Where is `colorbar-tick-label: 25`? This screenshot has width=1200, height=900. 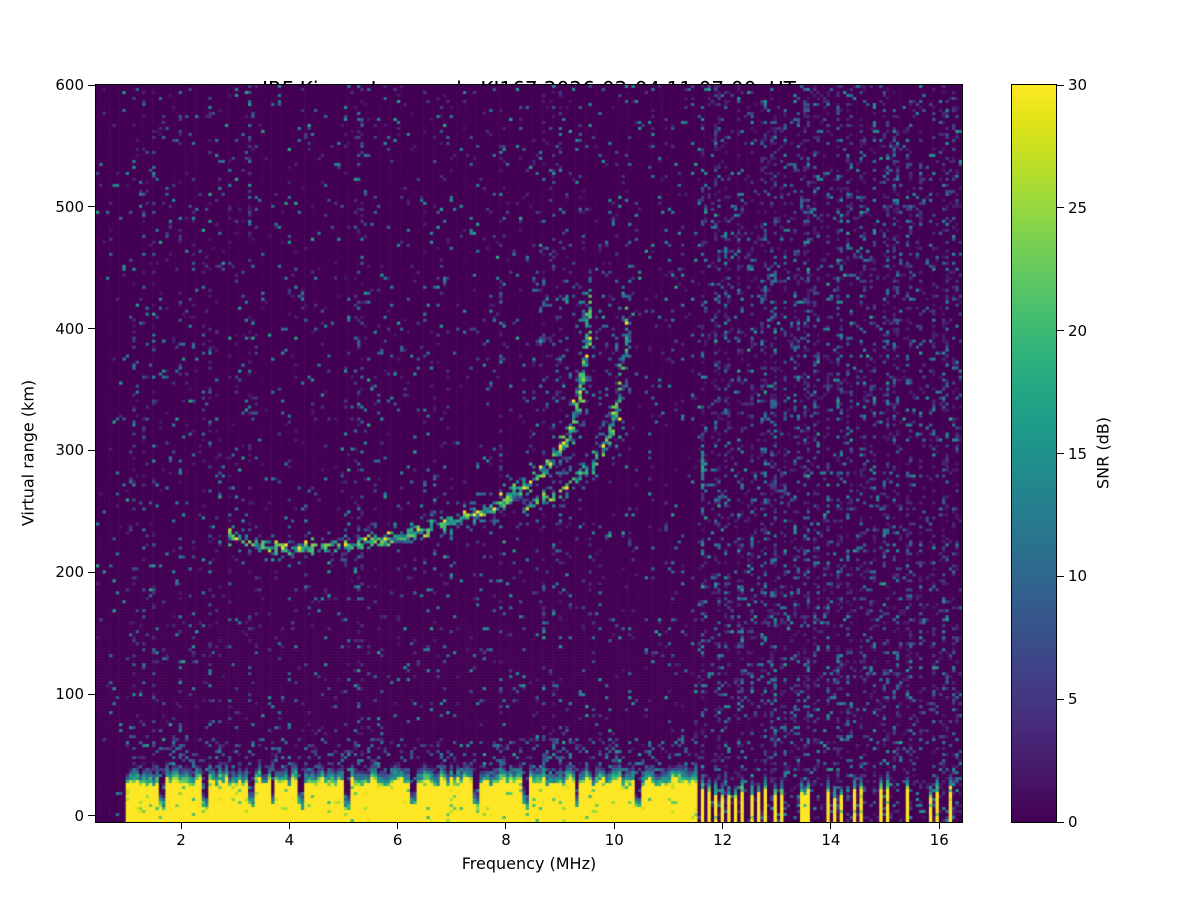 colorbar-tick-label: 25 is located at coordinates (1078, 207).